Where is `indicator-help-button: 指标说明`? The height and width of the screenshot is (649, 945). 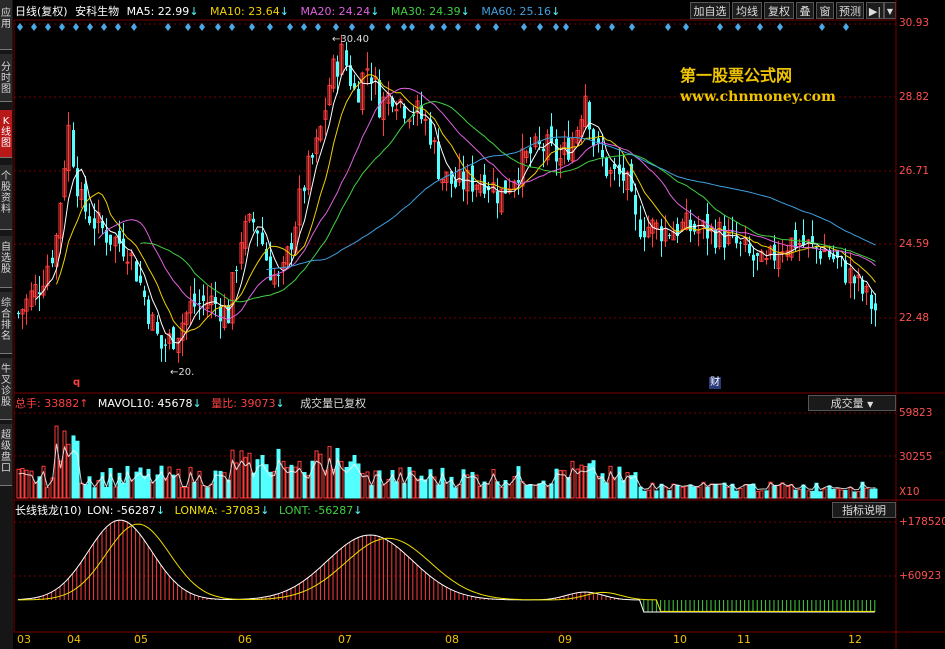 indicator-help-button: 指标说明 is located at coordinates (864, 510).